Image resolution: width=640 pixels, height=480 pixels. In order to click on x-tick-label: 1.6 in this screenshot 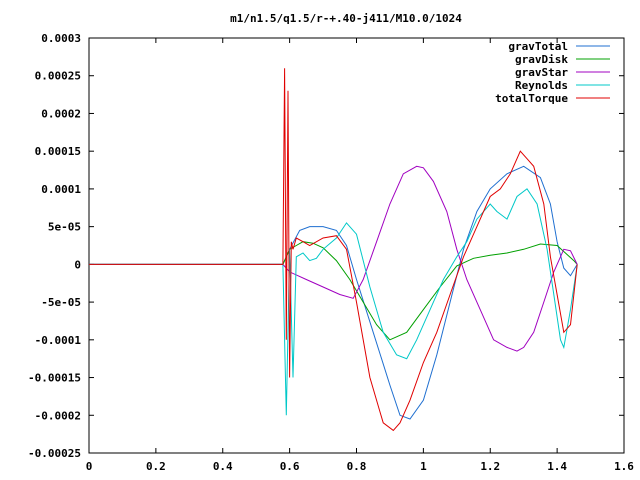, I will do `click(624, 466)`.